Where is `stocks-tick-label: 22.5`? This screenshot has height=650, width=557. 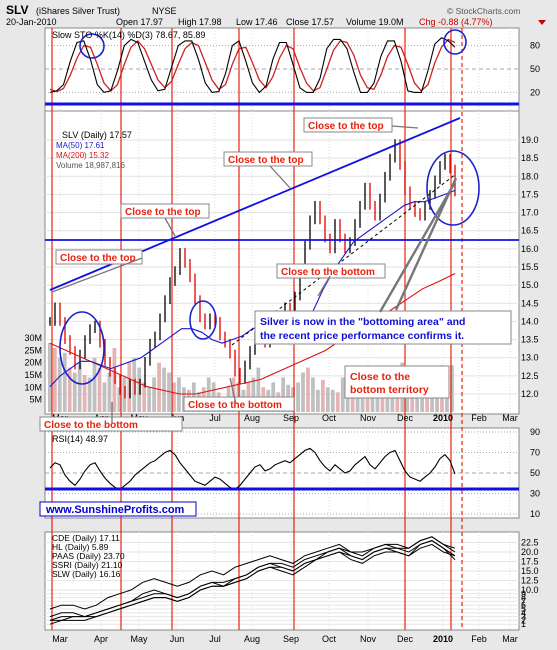
stocks-tick-label: 22.5 is located at coordinates (530, 543).